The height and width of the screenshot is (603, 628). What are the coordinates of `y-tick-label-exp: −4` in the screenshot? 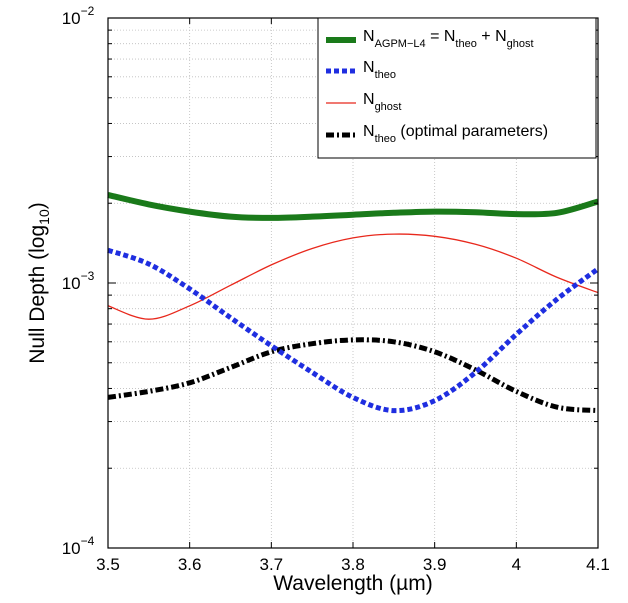 It's located at (88, 541).